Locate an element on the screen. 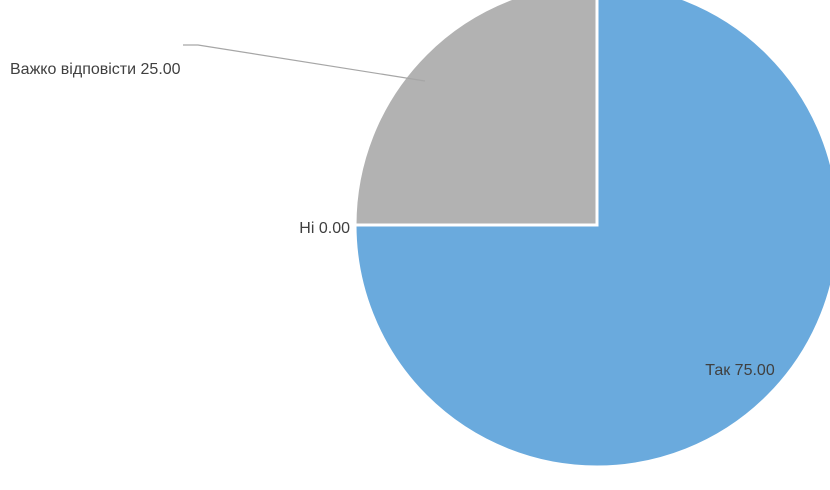 This screenshot has height=490, width=830. leader-lines is located at coordinates (304, 63).